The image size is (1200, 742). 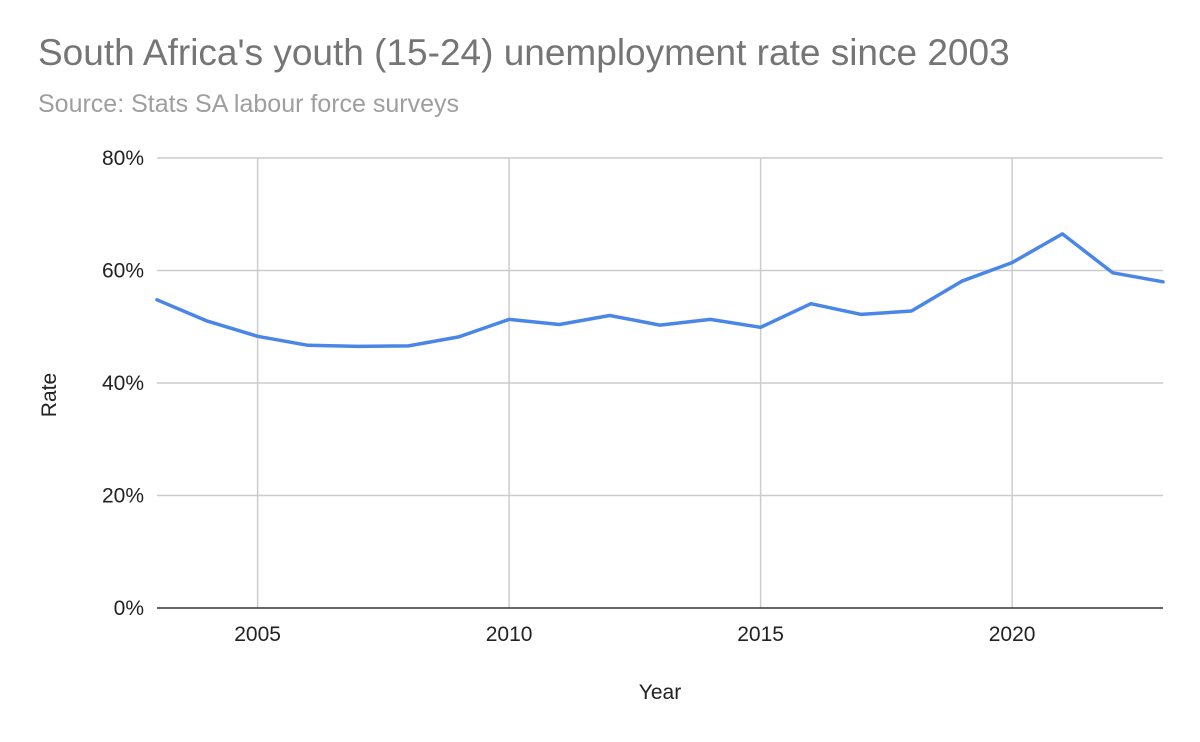 What do you see at coordinates (123, 383) in the screenshot?
I see `y-tick-label: 40%` at bounding box center [123, 383].